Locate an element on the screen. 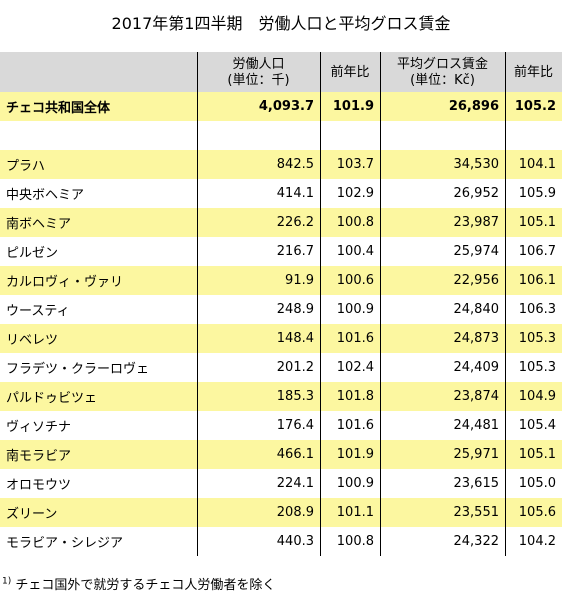 The width and height of the screenshot is (562, 597). value-cell: 201.2 is located at coordinates (295, 367).